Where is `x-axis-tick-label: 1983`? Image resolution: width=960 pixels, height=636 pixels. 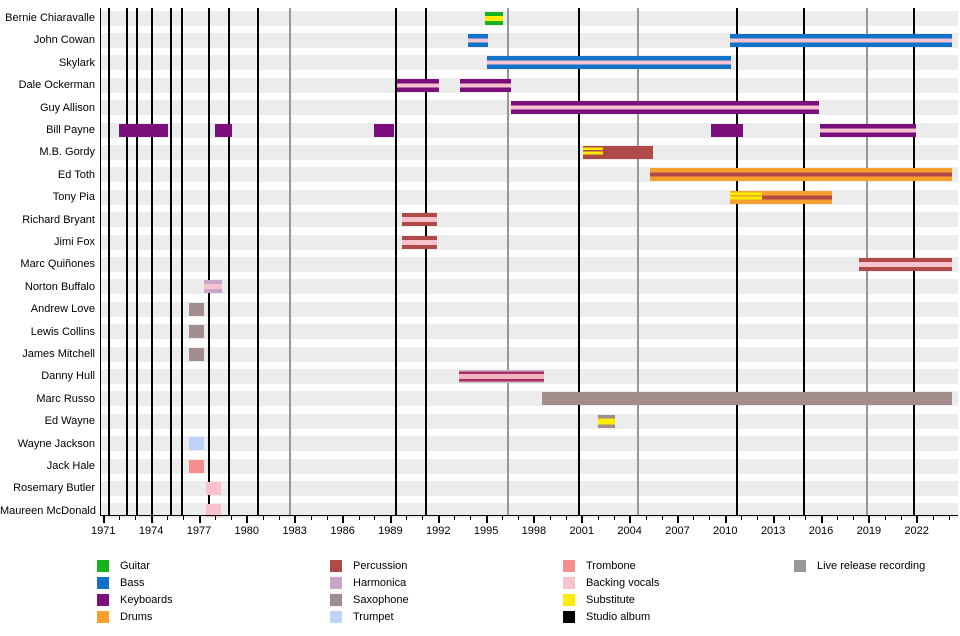 x-axis-tick-label: 1983 is located at coordinates (294, 531).